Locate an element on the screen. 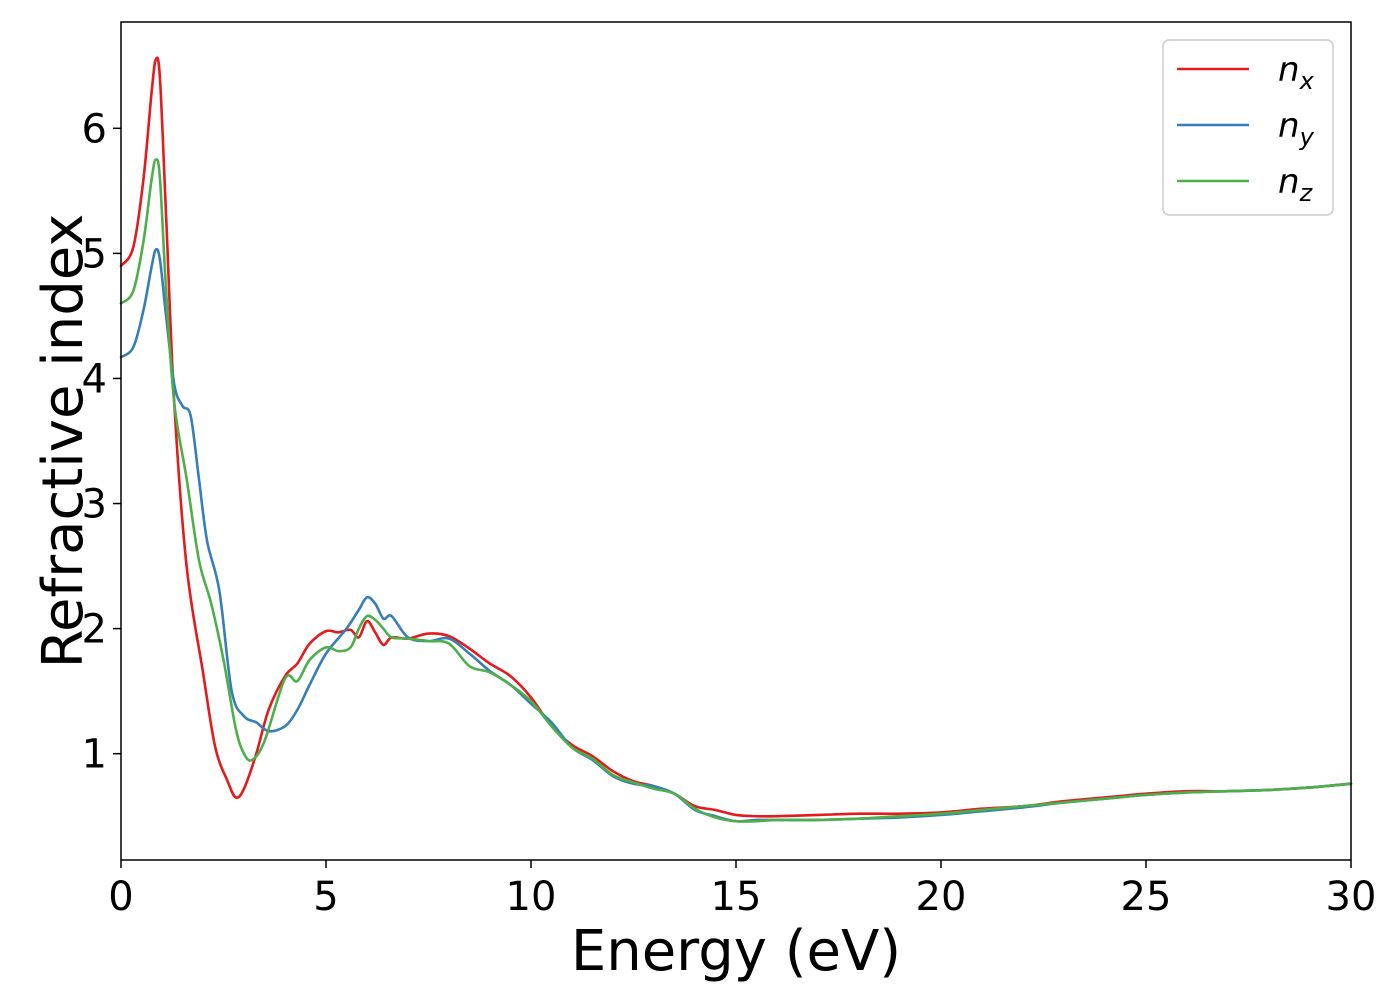 The width and height of the screenshot is (1400, 1000). x-tick-label: 5 is located at coordinates (325, 897).